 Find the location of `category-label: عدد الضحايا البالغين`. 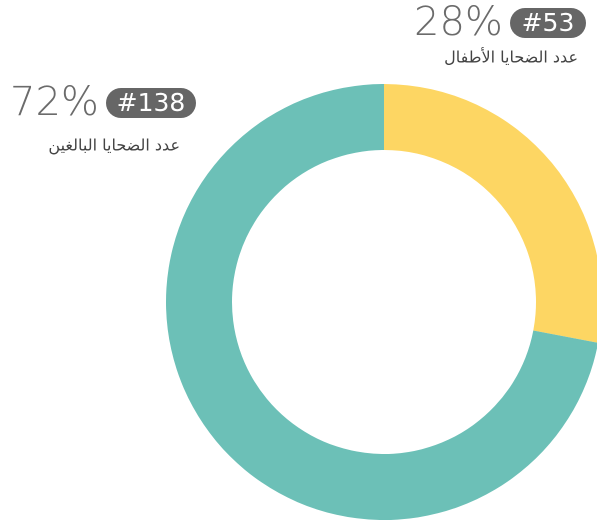

category-label: عدد الضحايا البالغين is located at coordinates (114, 146).